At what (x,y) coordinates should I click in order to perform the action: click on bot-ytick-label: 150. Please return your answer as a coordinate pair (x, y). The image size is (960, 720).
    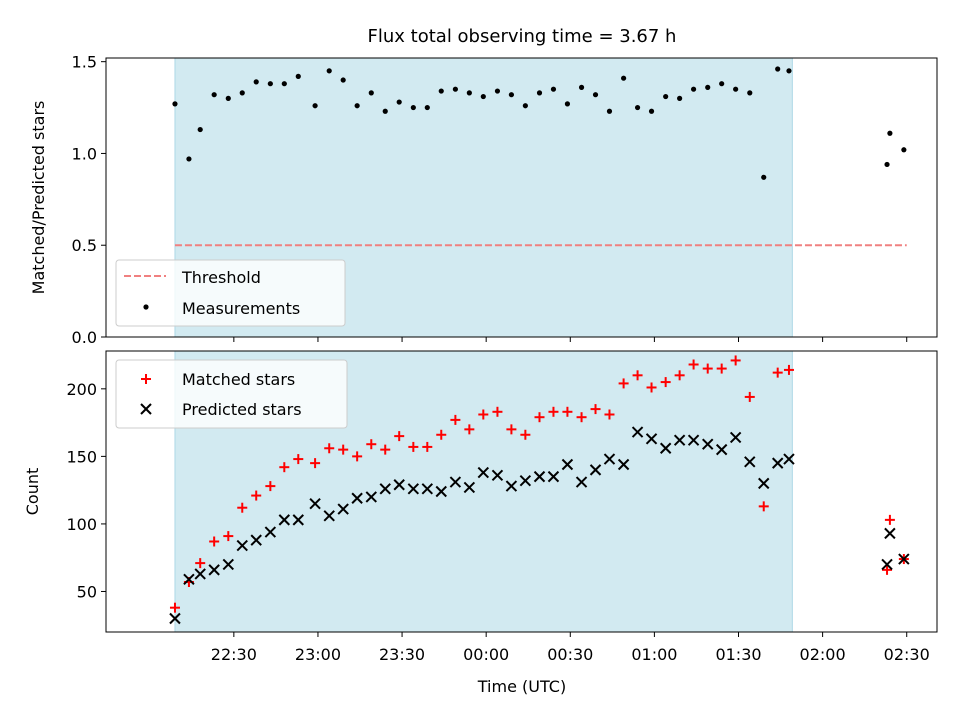
    Looking at the image, I should click on (81, 456).